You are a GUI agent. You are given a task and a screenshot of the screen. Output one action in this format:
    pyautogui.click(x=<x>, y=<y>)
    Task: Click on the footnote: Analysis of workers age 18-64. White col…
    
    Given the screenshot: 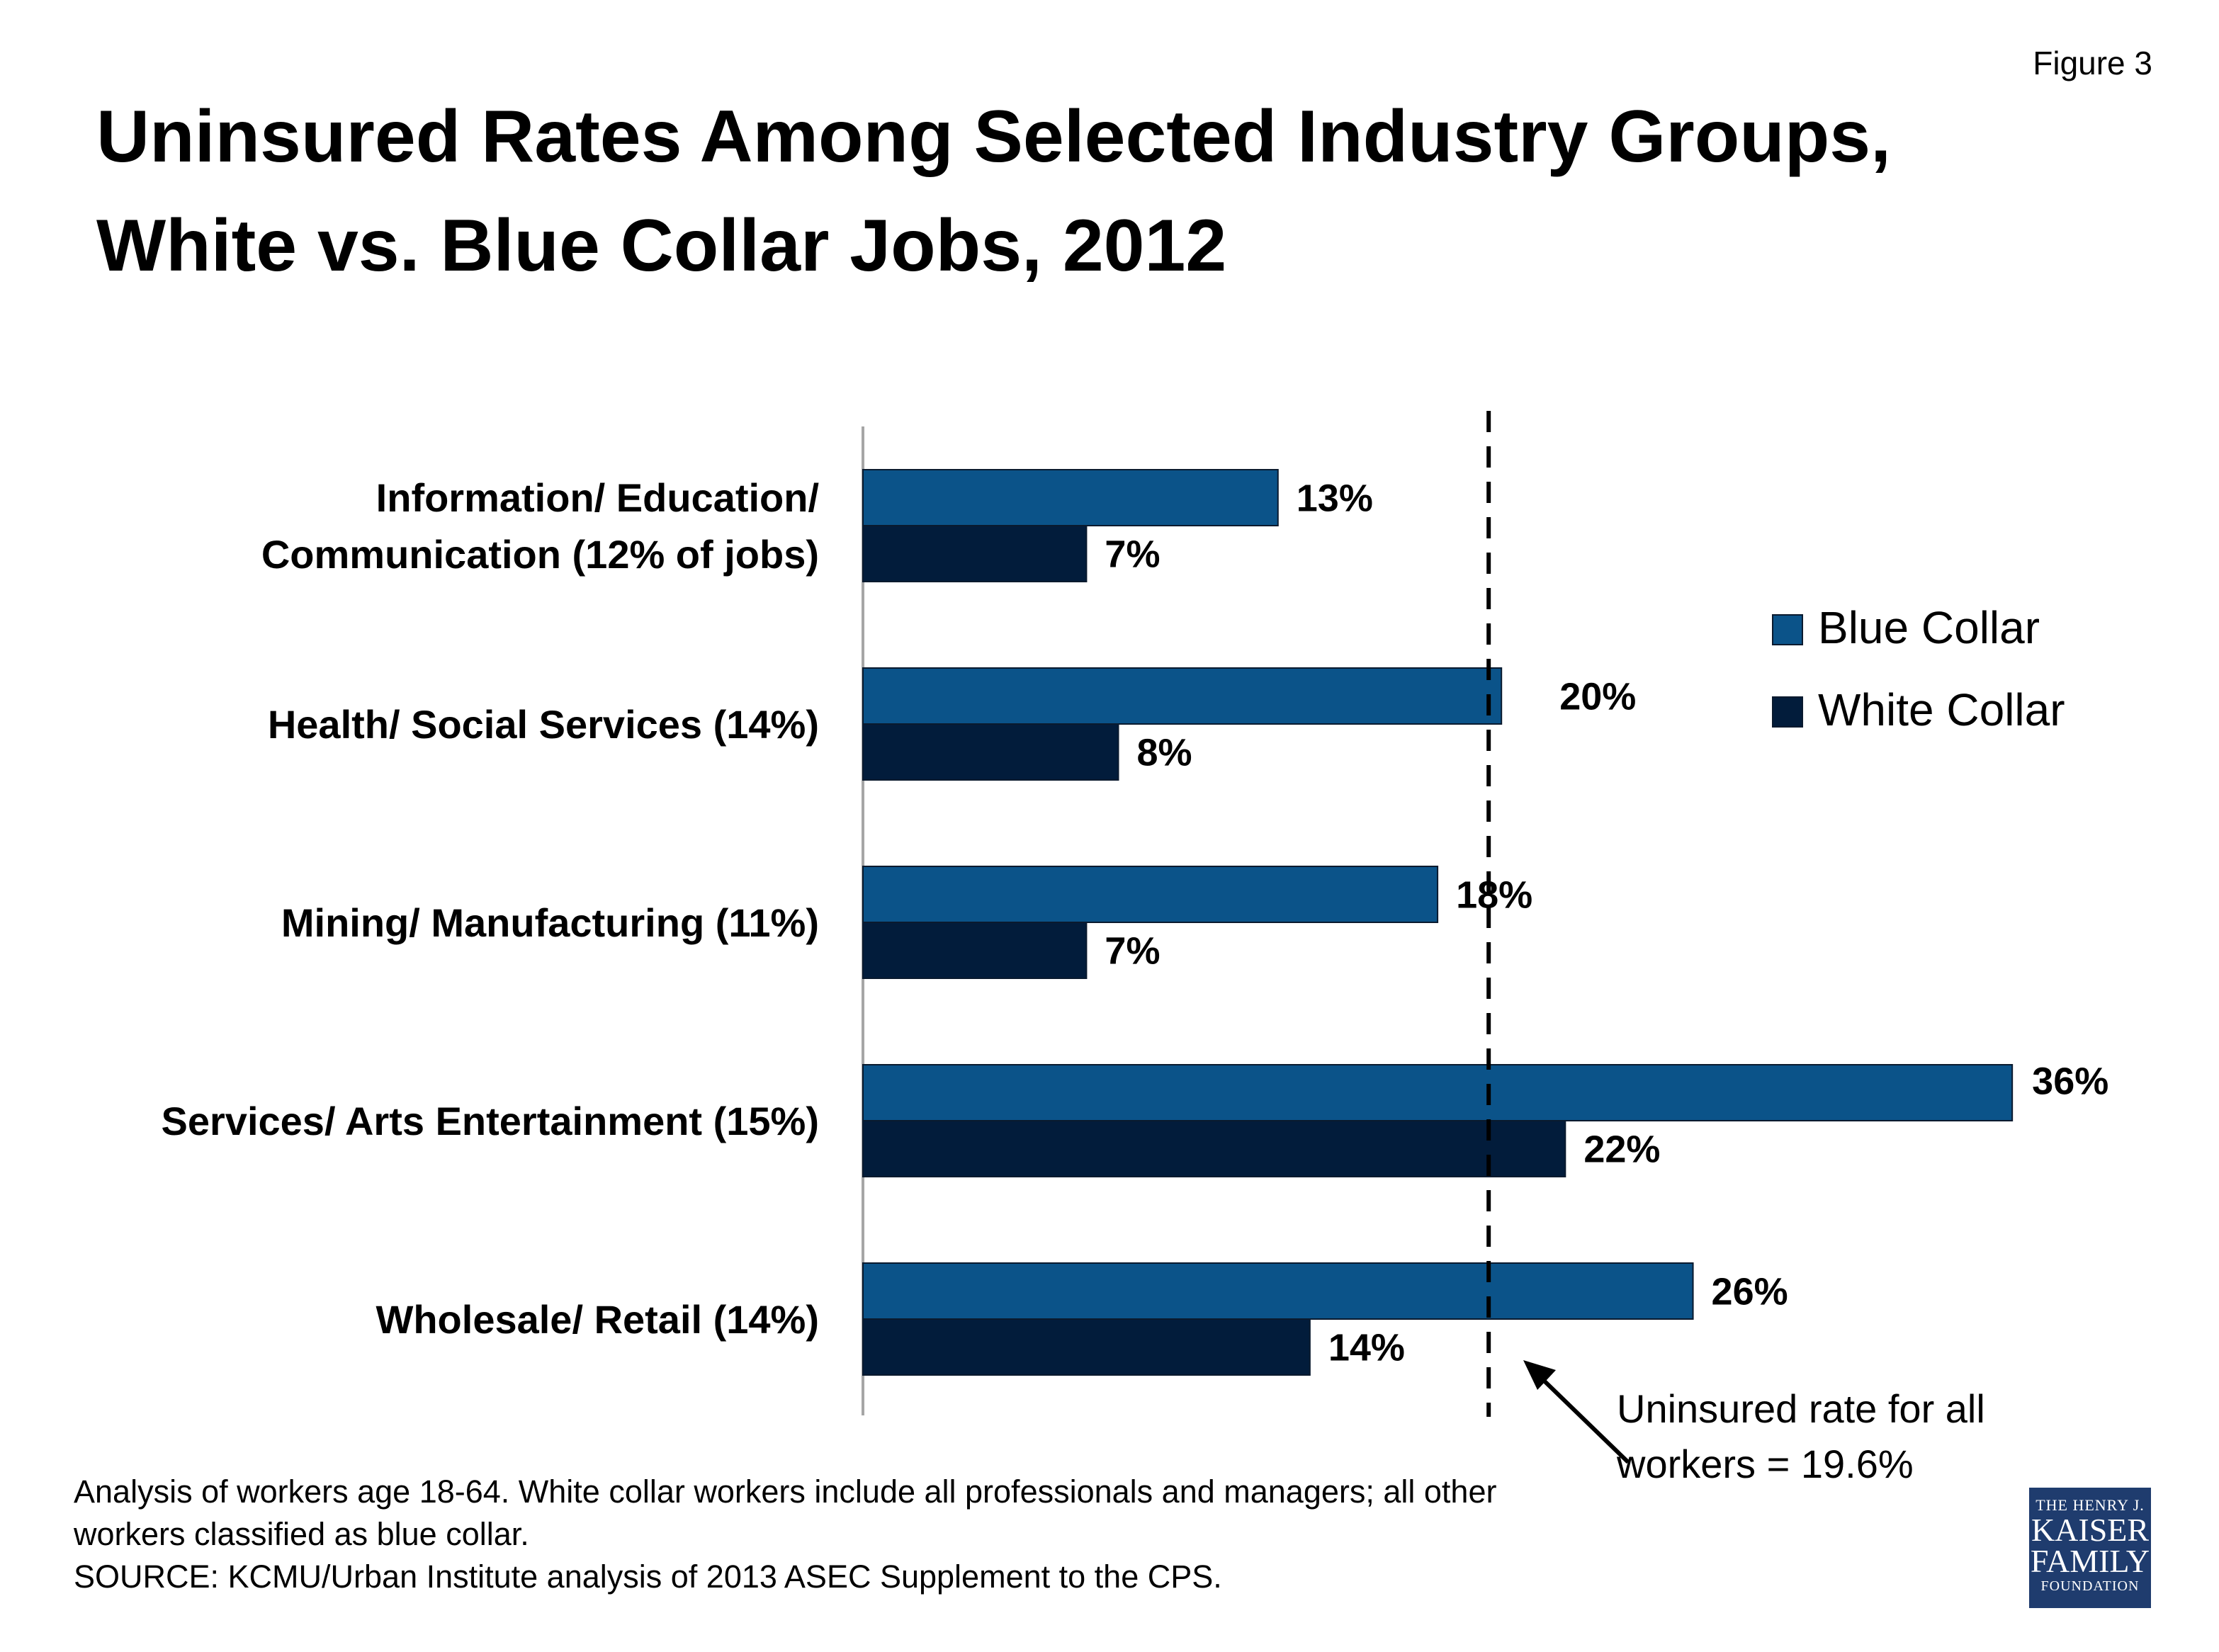 What is the action you would take?
    pyautogui.click(x=853, y=1535)
    